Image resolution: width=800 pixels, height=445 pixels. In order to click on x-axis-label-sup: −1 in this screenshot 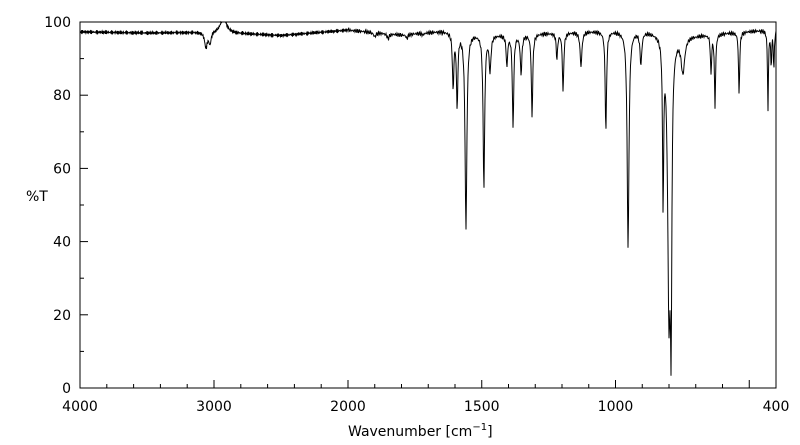, I will do `click(479, 427)`.